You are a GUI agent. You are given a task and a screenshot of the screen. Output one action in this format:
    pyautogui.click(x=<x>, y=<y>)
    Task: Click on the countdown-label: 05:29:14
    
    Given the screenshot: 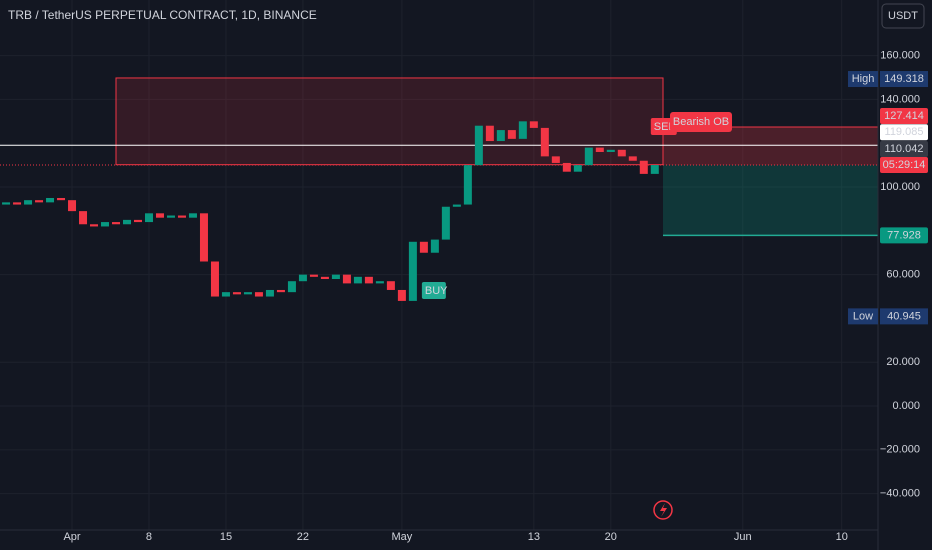 What is the action you would take?
    pyautogui.click(x=904, y=165)
    